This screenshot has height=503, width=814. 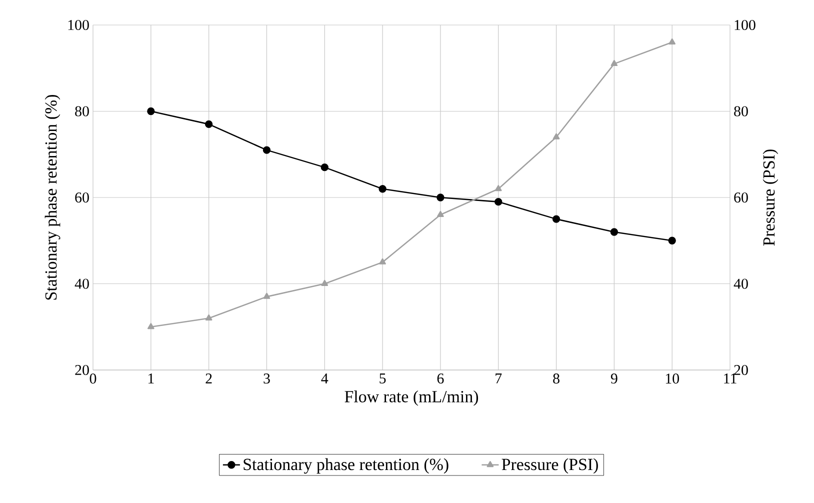 I want to click on x-tick-label: 3, so click(x=267, y=379).